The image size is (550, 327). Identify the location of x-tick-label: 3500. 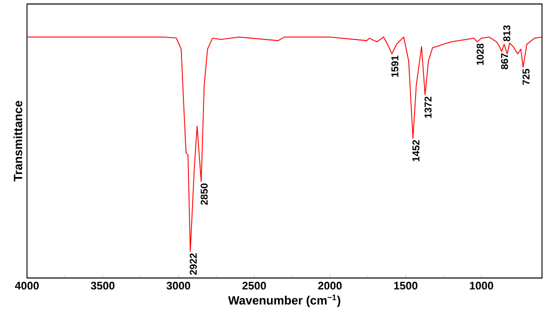
(102, 286).